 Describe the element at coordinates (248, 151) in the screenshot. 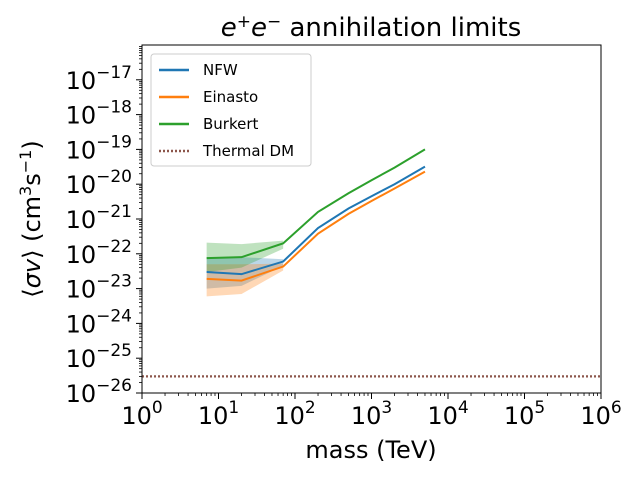

I see `legend-label: Thermal DM` at that location.